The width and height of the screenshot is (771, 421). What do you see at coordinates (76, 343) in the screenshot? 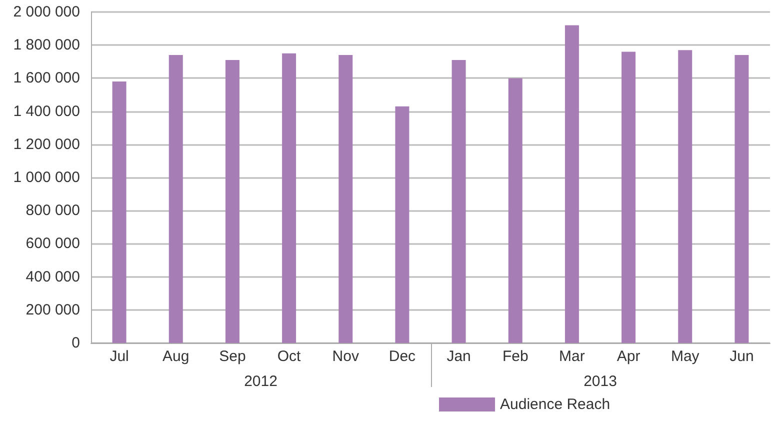
I see `y-tick-label: 0` at bounding box center [76, 343].